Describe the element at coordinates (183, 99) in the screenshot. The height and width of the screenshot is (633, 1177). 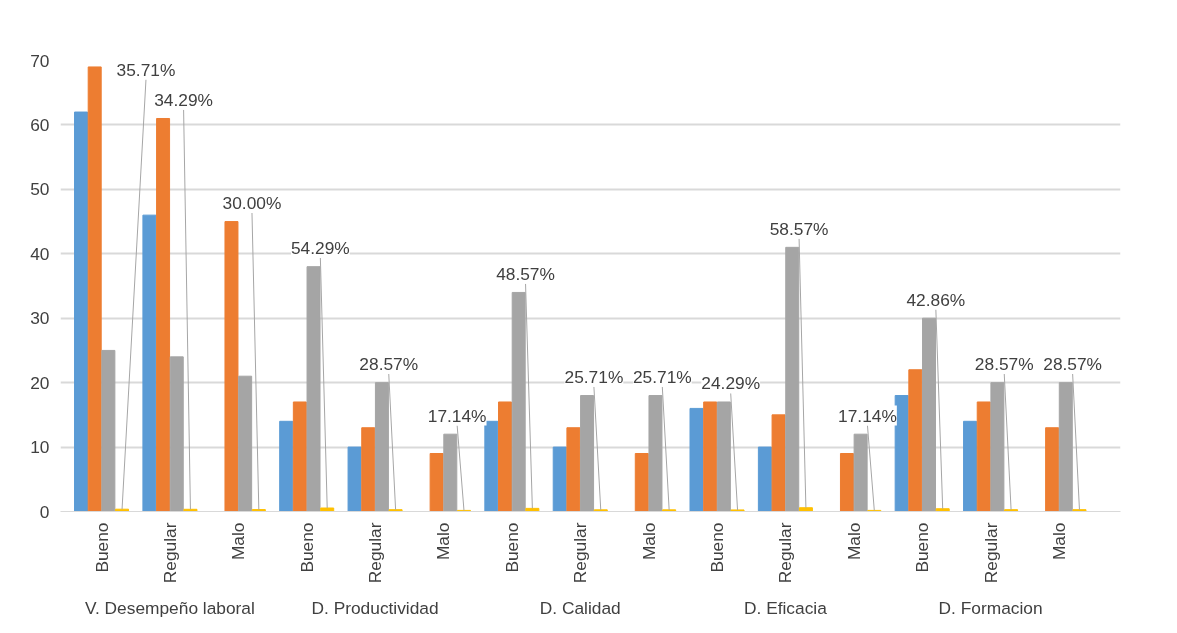
I see `data-label: 34.29%` at that location.